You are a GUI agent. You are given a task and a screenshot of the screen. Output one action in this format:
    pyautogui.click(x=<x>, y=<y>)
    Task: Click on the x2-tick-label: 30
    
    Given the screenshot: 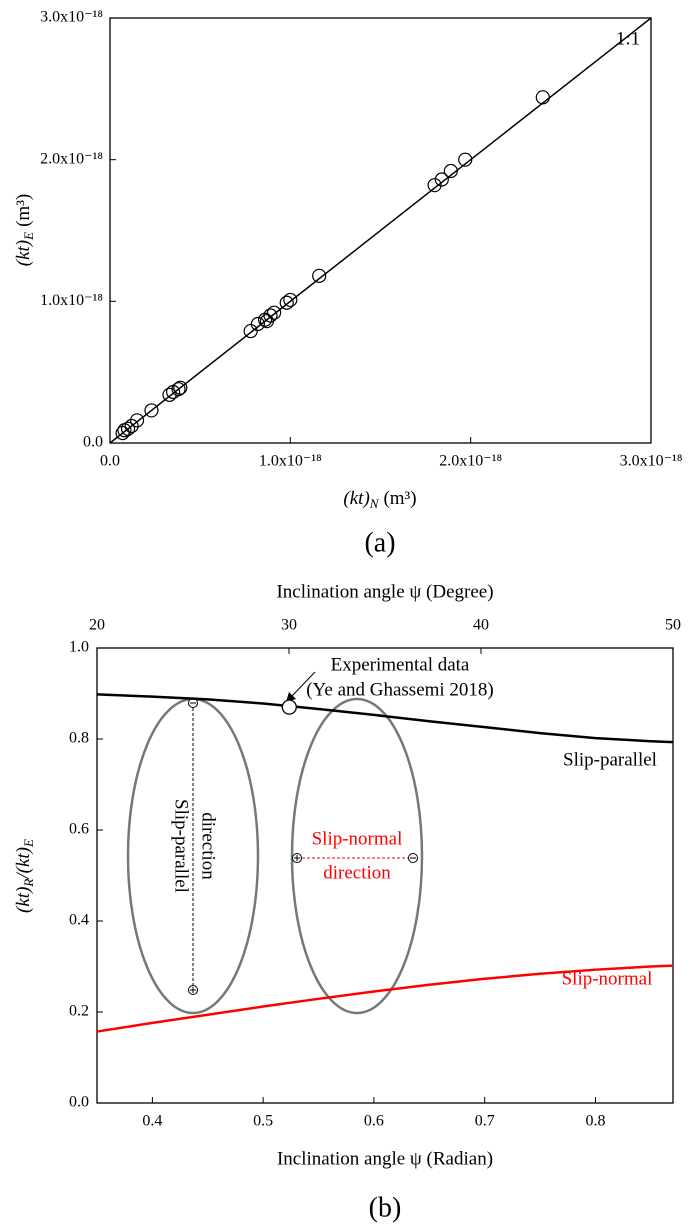 What is the action you would take?
    pyautogui.click(x=289, y=625)
    